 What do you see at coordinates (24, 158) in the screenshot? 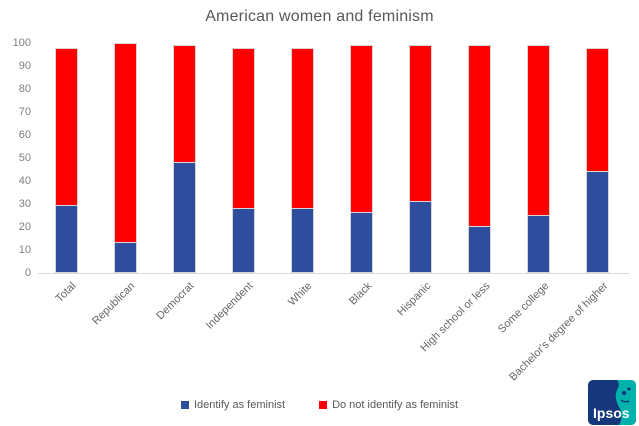
I see `y-tick-label-50: 50` at bounding box center [24, 158].